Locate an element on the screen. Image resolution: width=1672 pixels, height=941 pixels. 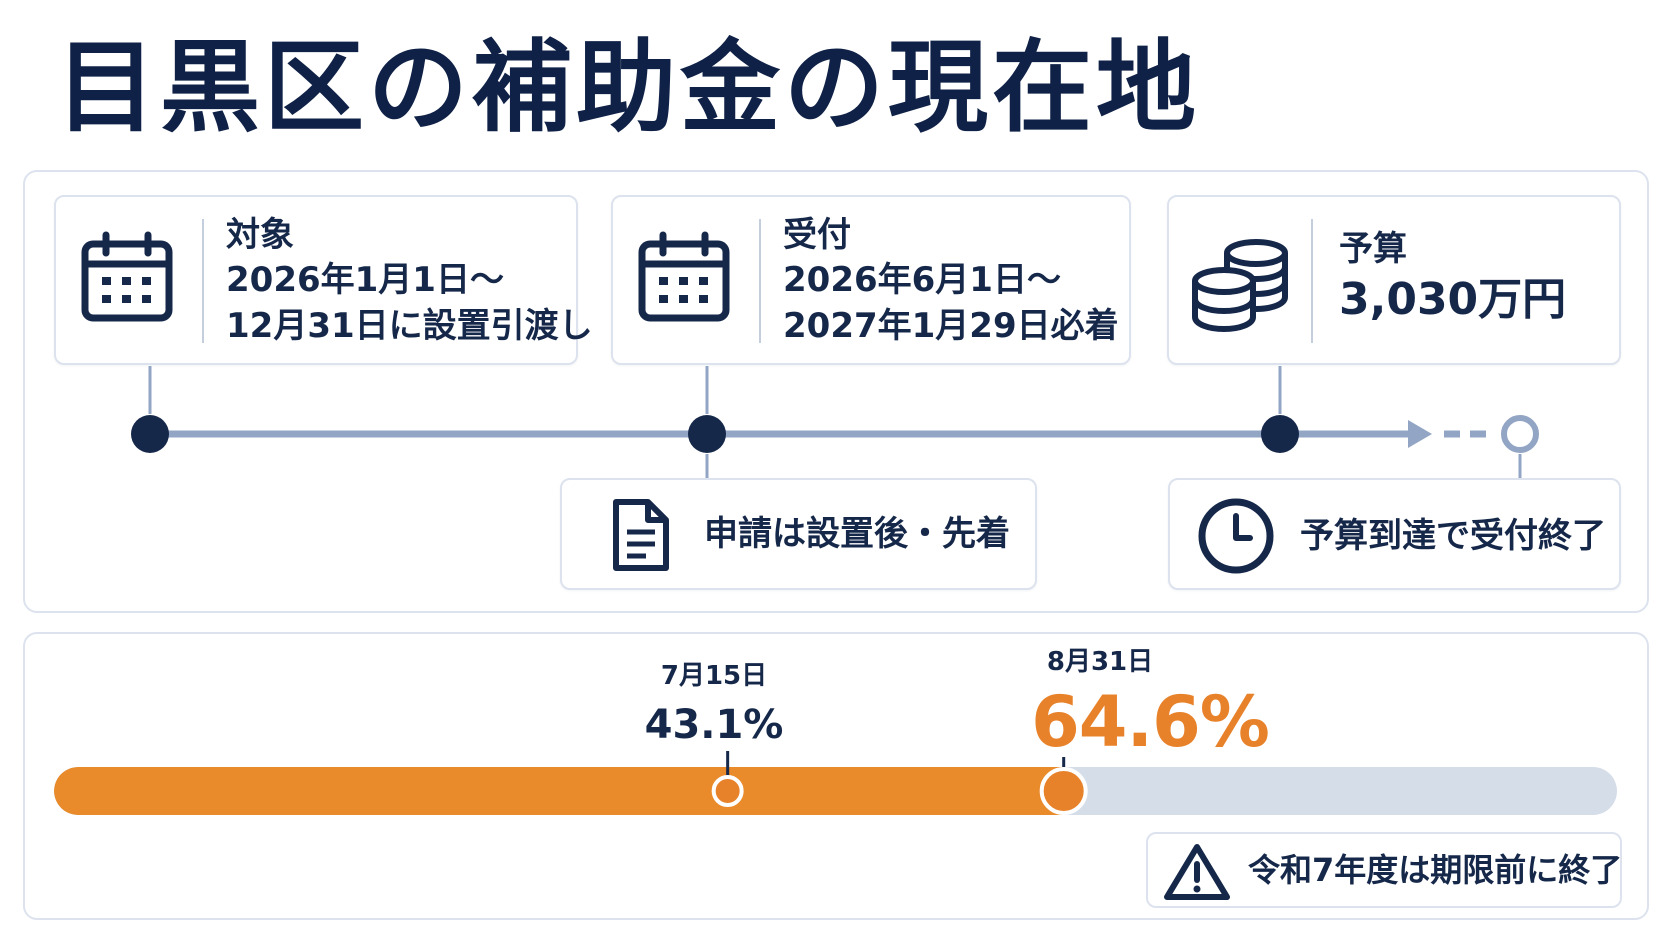
card-label: 予算 is located at coordinates (1373, 249).